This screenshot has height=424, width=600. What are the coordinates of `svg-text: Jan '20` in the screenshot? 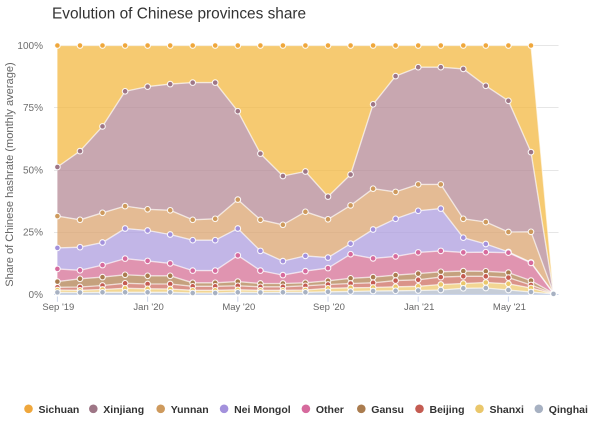 It's located at (148, 307).